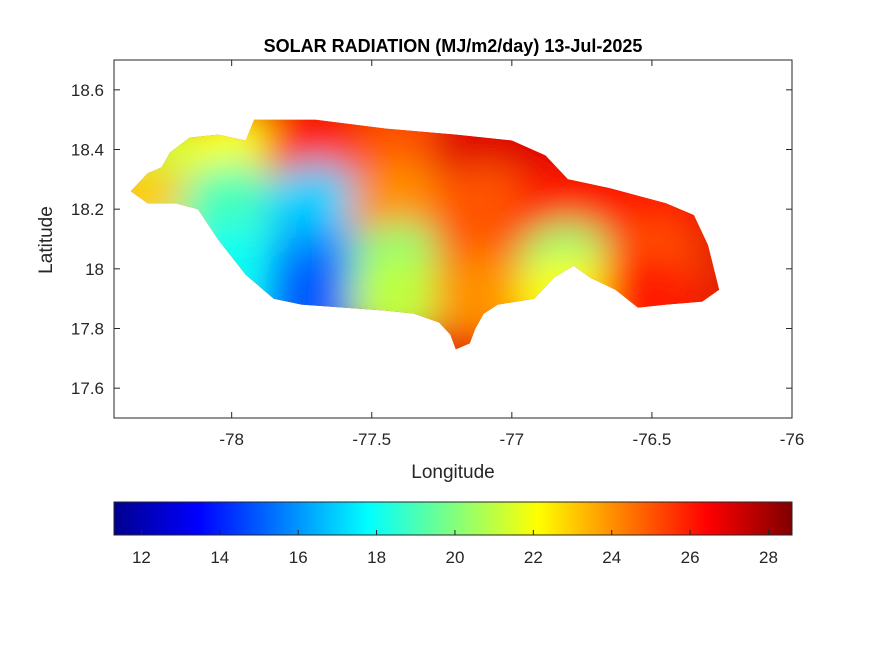 The width and height of the screenshot is (875, 656). Describe the element at coordinates (453, 46) in the screenshot. I see `chart-title: SOLAR RADIATION (MJ/m2/day) 13-Jul-2025` at that location.